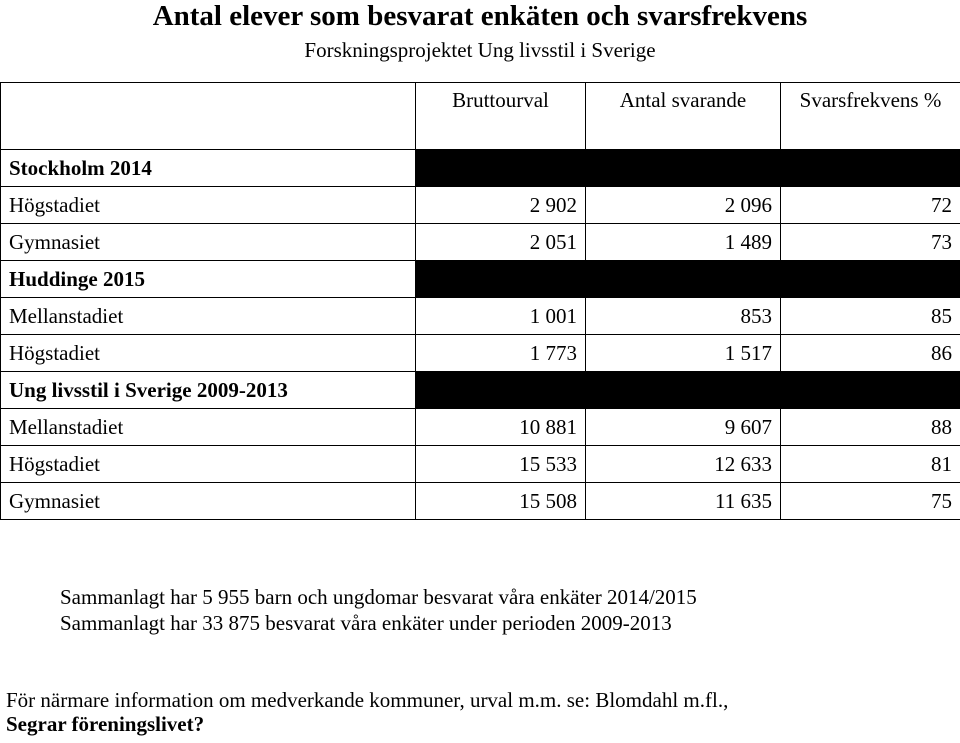  Describe the element at coordinates (683, 116) in the screenshot. I see `column-header-antal-svarande: Antal svarande` at that location.